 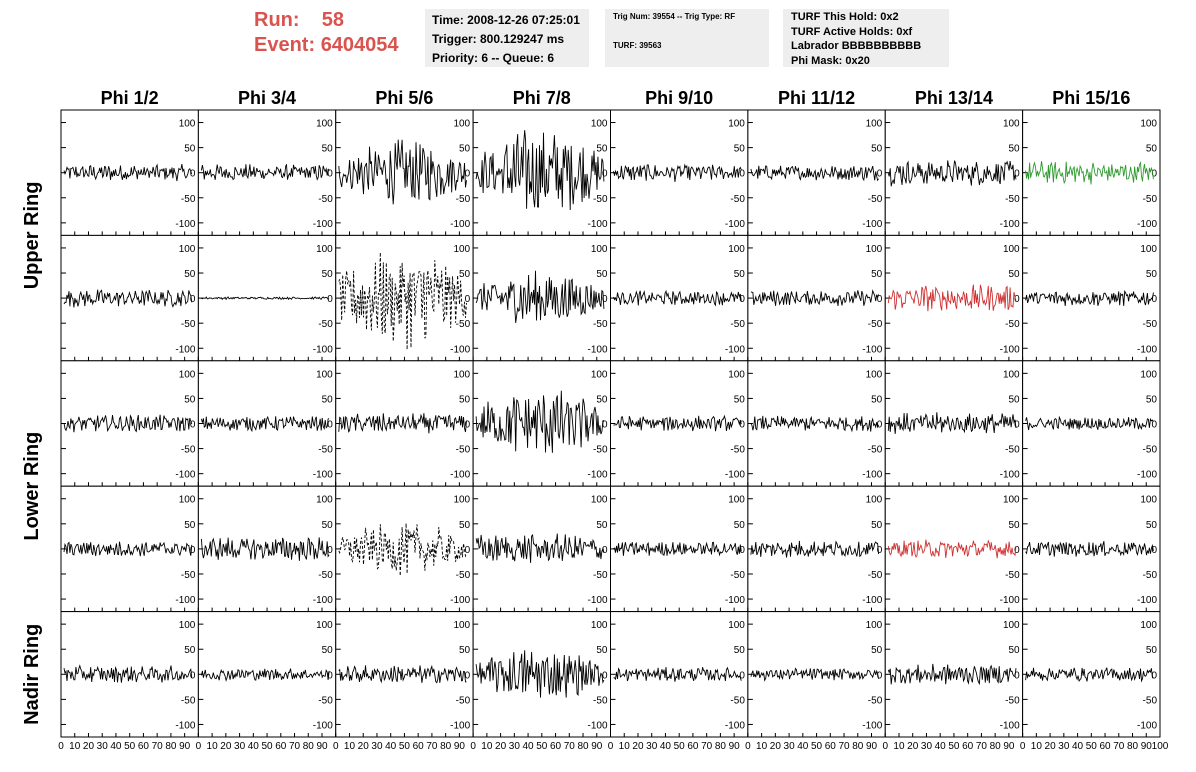 What do you see at coordinates (602, 525) in the screenshot?
I see `ytick-label-3-3-1: 50` at bounding box center [602, 525].